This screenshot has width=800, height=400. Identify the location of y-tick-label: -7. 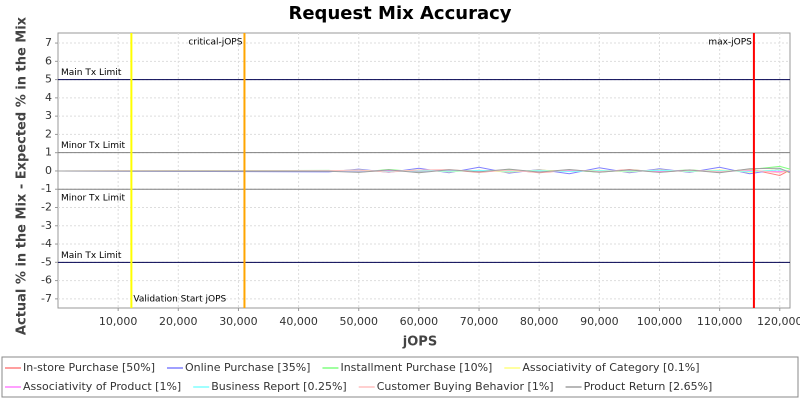
(46, 298).